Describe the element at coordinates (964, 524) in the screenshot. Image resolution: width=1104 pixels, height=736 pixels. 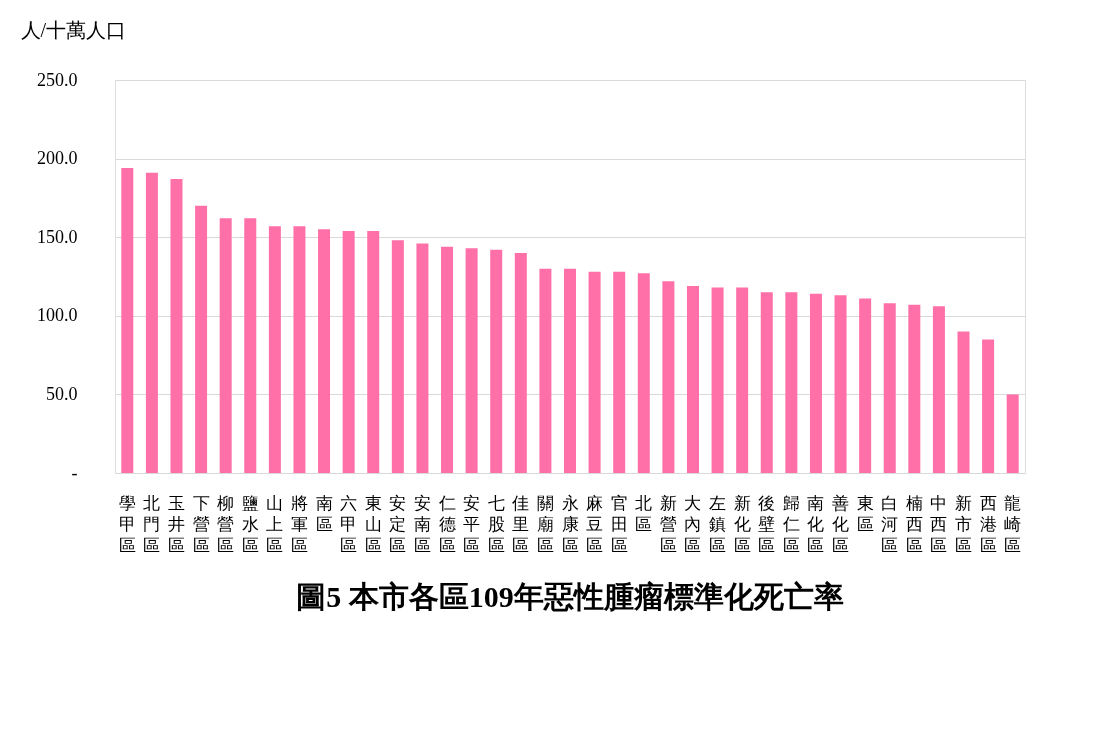
I see `x-tick-label: 新市區` at that location.